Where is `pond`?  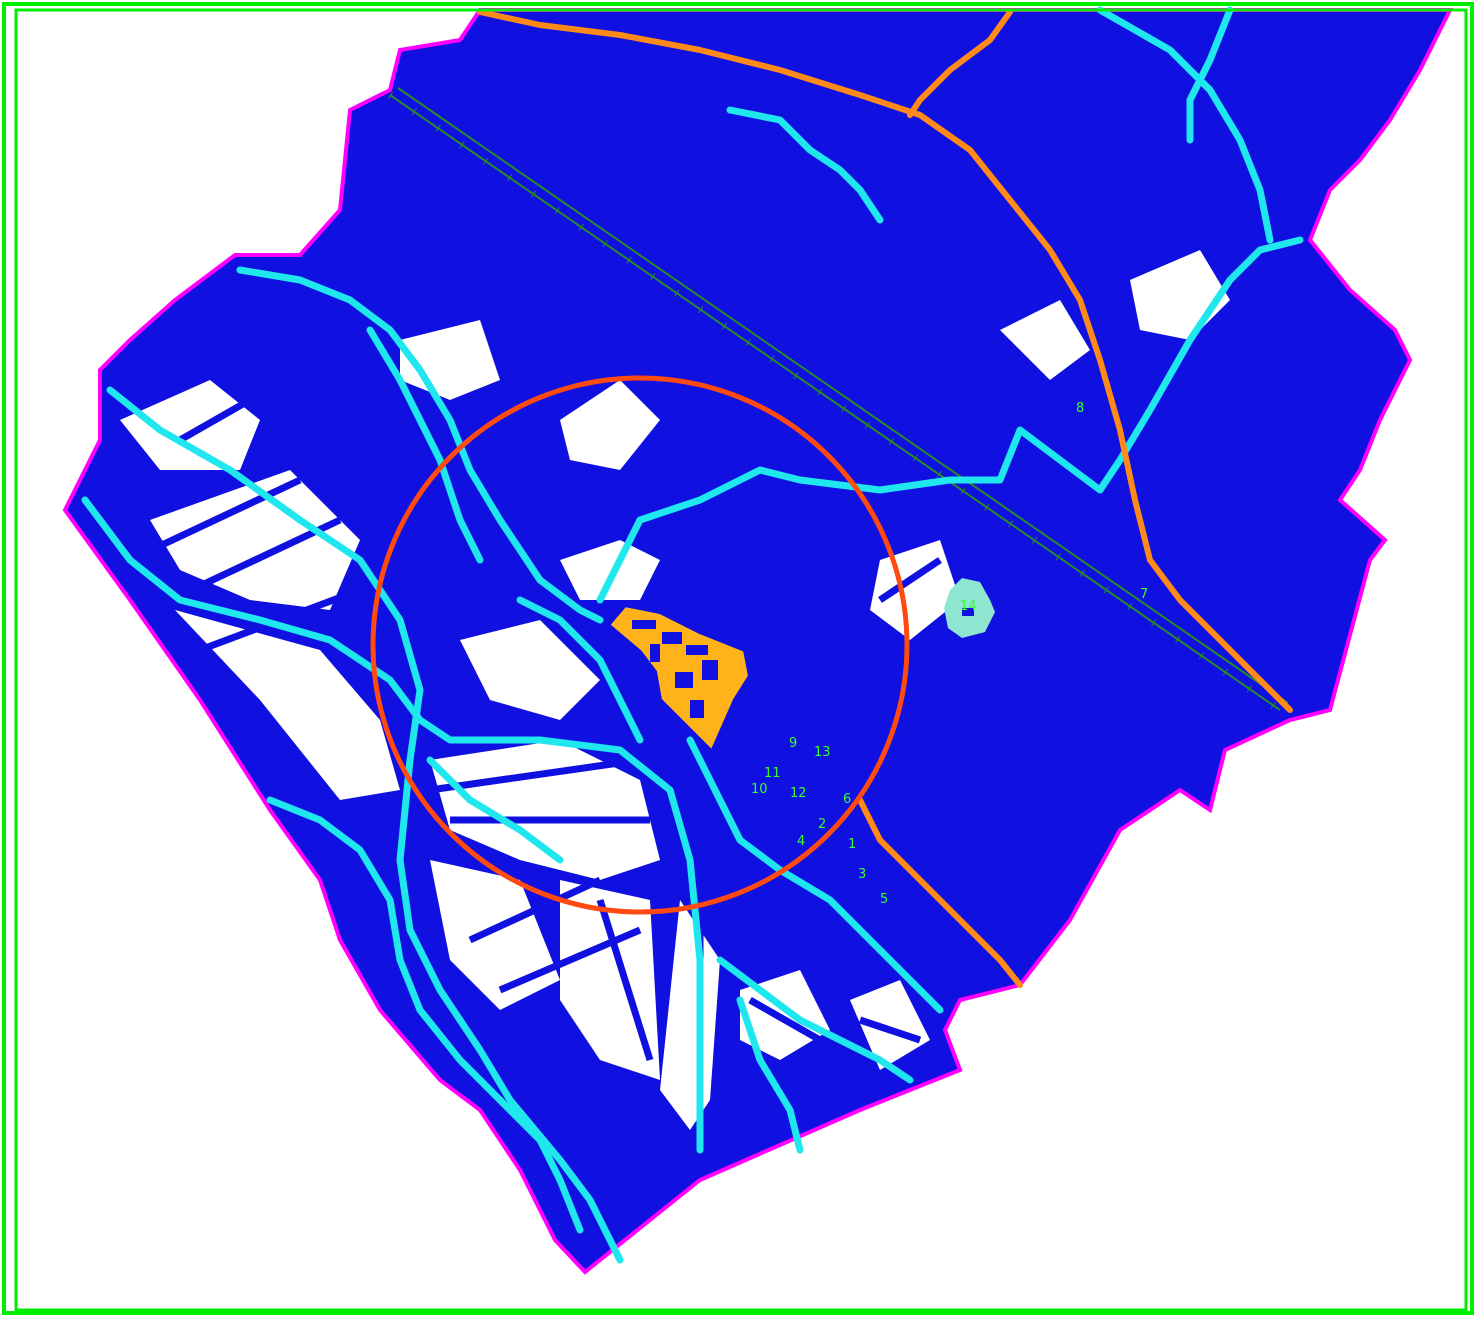
pond is located at coordinates (969, 608).